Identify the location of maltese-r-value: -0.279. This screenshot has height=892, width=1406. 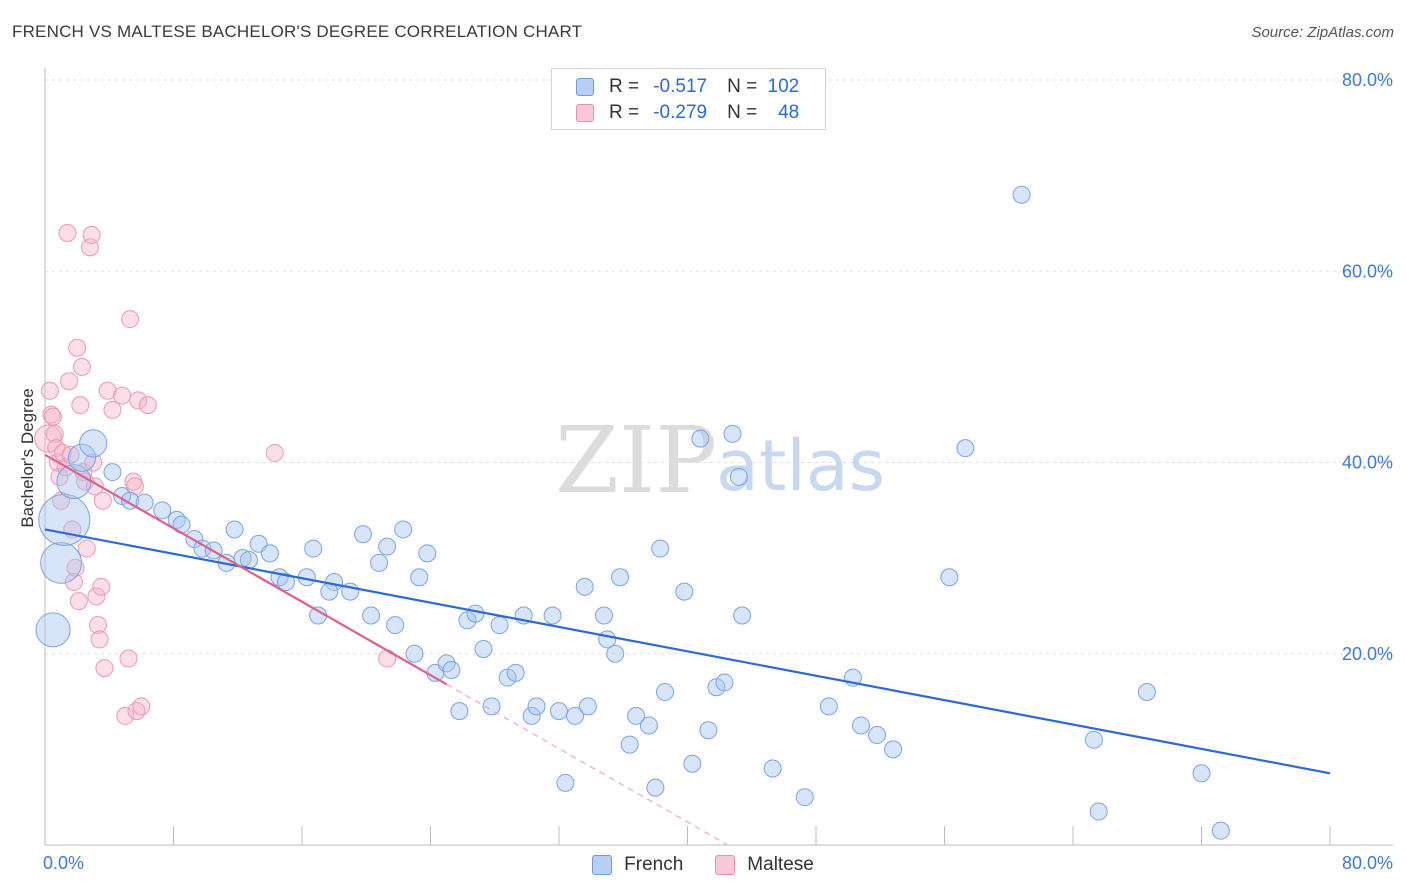
(680, 112).